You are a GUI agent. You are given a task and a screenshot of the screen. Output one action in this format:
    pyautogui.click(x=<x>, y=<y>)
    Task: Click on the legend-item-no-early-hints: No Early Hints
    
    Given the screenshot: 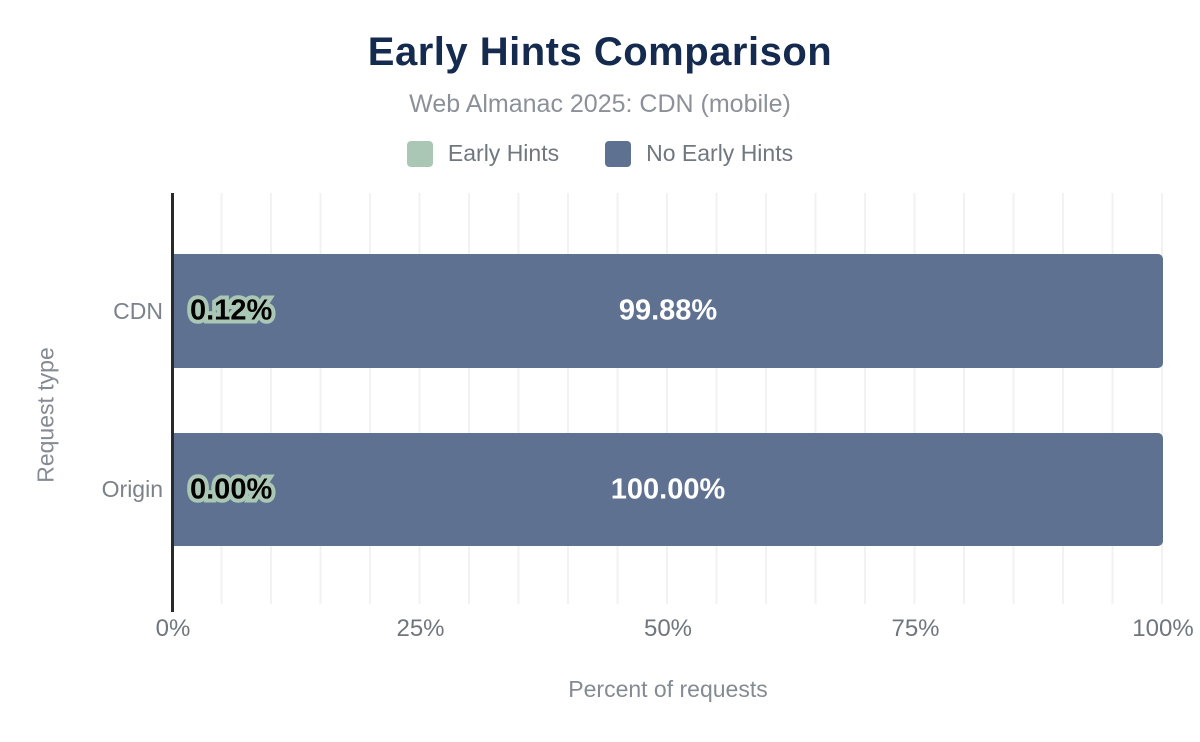 What is the action you would take?
    pyautogui.click(x=699, y=153)
    